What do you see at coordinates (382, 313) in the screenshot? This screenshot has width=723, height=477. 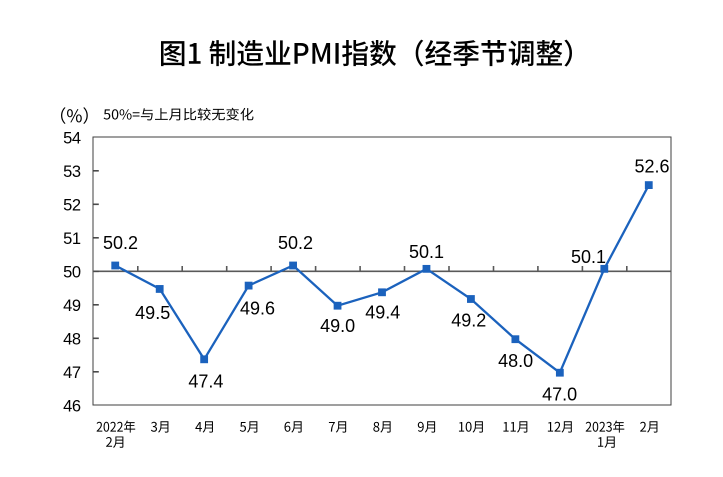 I see `svg-text: 49.4` at bounding box center [382, 313].